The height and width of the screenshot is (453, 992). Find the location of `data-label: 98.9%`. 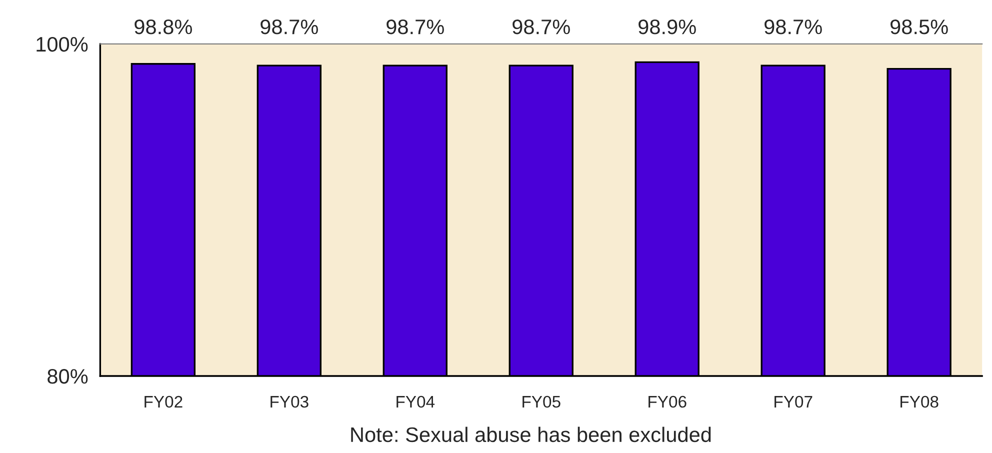

data-label: 98.9% is located at coordinates (667, 27).